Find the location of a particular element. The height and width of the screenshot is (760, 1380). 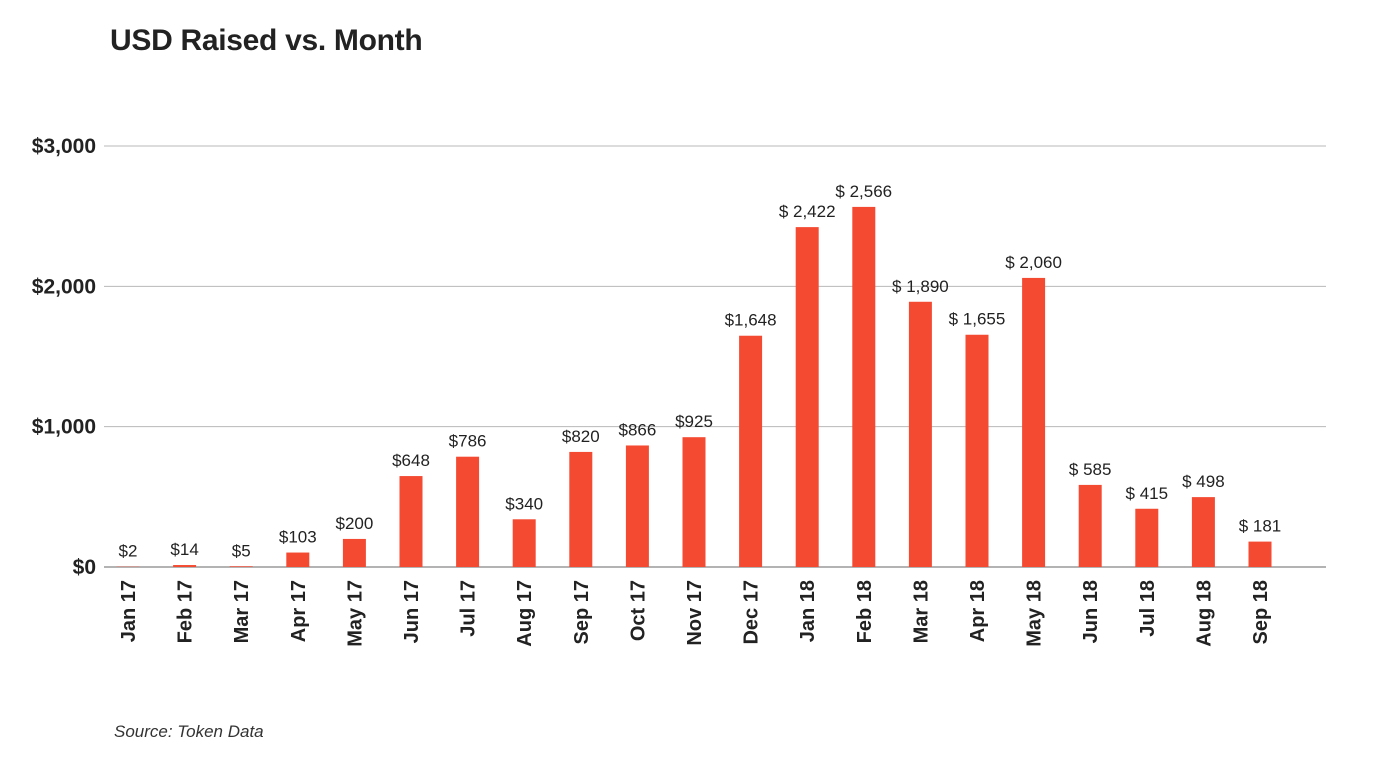

data-label: $648 is located at coordinates (411, 460).